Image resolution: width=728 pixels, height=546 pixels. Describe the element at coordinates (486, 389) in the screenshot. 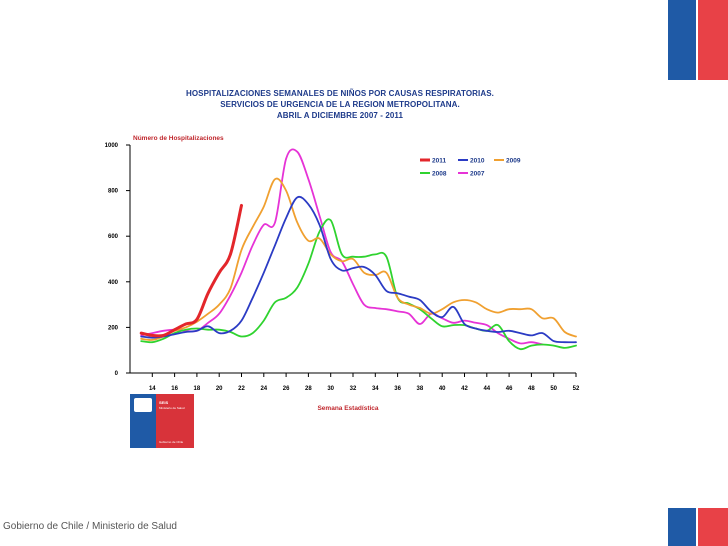

I see `x-tick-label: 44` at that location.